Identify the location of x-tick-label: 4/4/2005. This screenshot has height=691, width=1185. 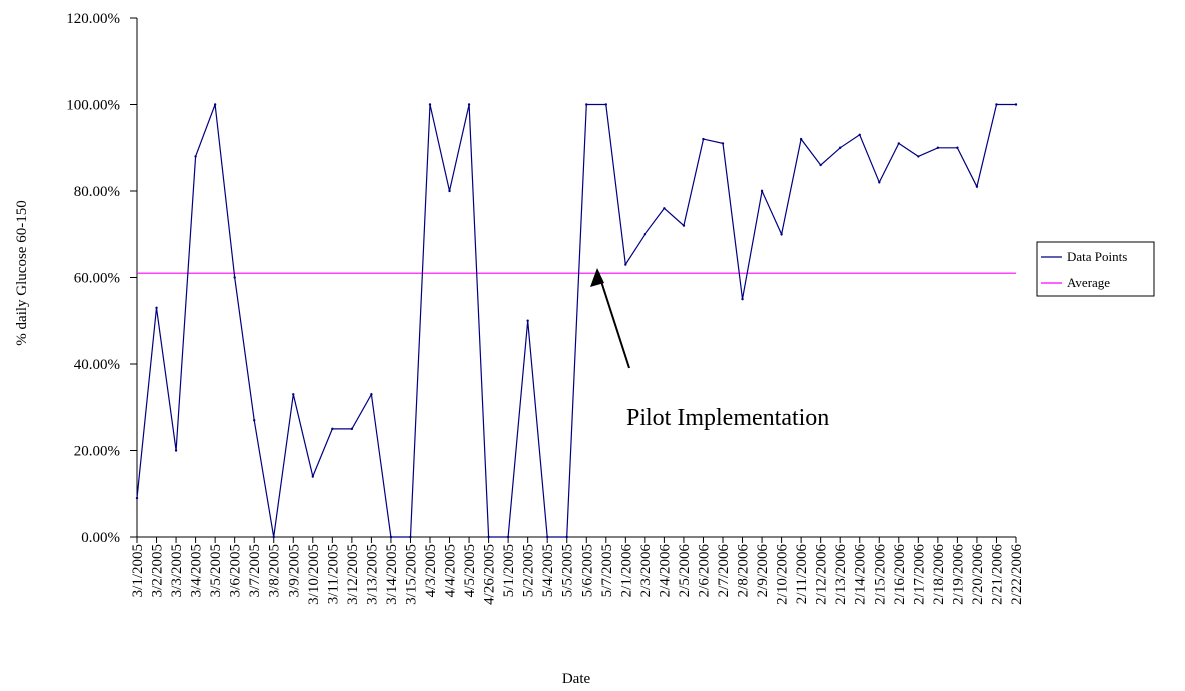
(451, 570).